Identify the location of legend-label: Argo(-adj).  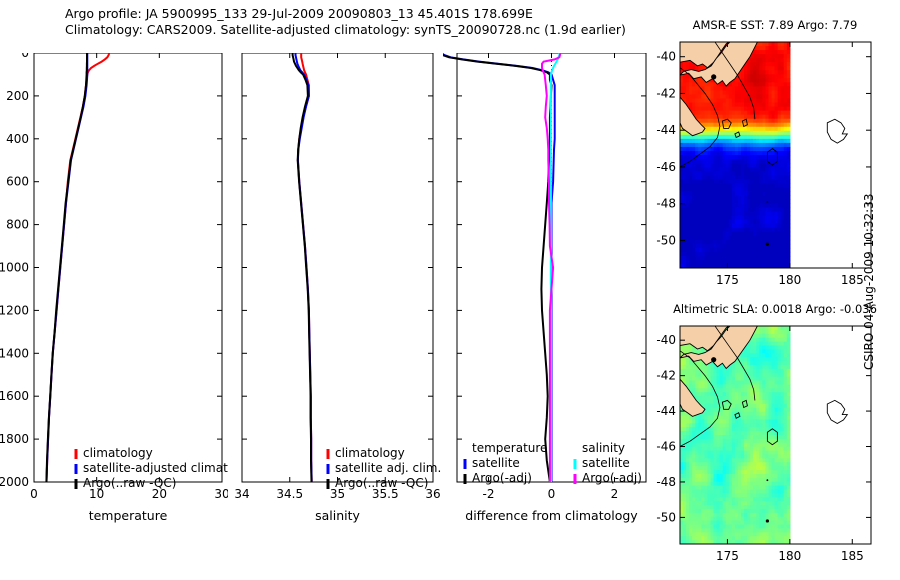
(612, 478).